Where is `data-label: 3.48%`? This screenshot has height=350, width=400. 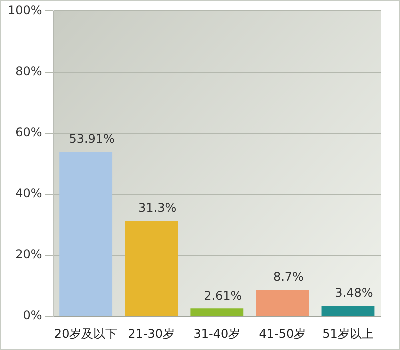
data-label: 3.48% is located at coordinates (354, 293).